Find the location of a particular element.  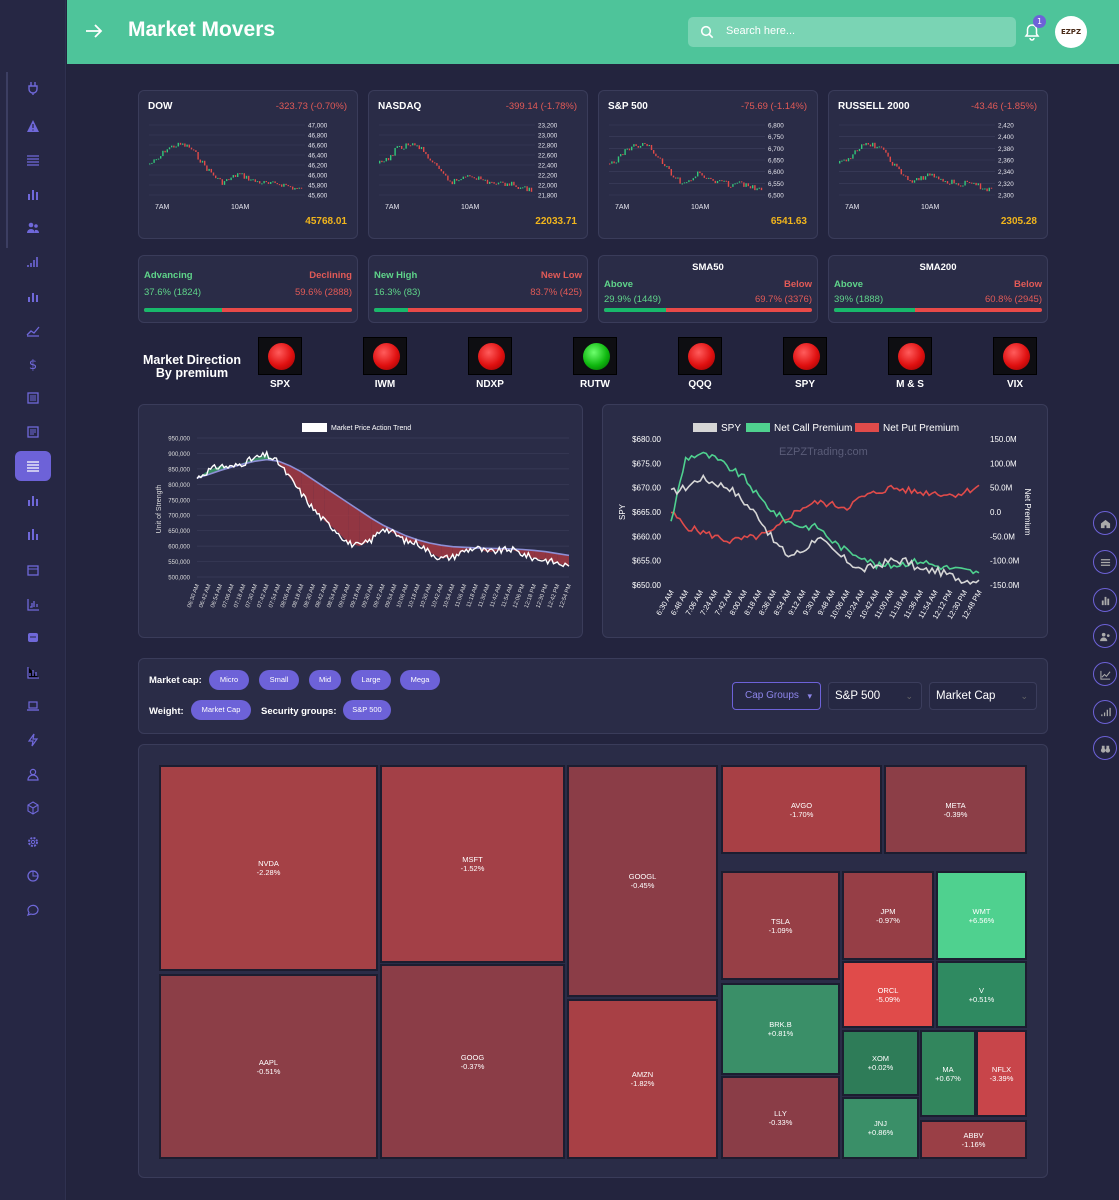

home-icon is located at coordinates (1105, 523).